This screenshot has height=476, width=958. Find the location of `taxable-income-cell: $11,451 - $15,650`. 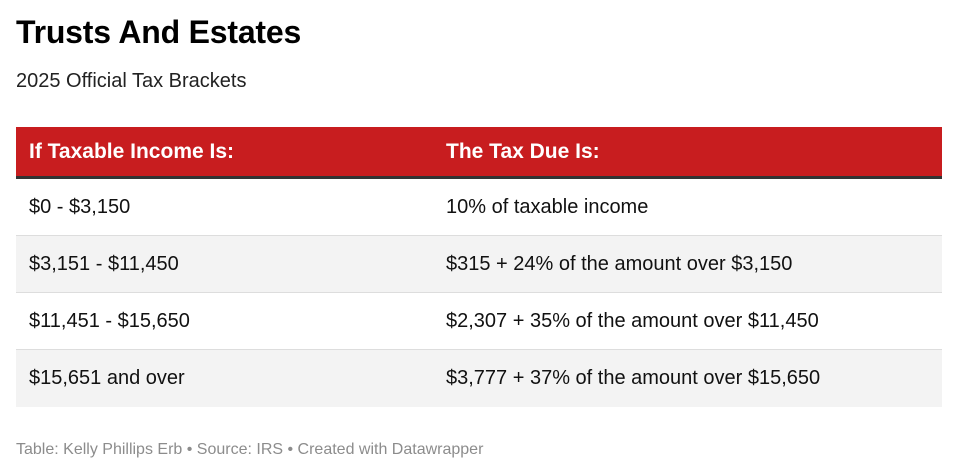

taxable-income-cell: $11,451 - $15,650 is located at coordinates (109, 320).